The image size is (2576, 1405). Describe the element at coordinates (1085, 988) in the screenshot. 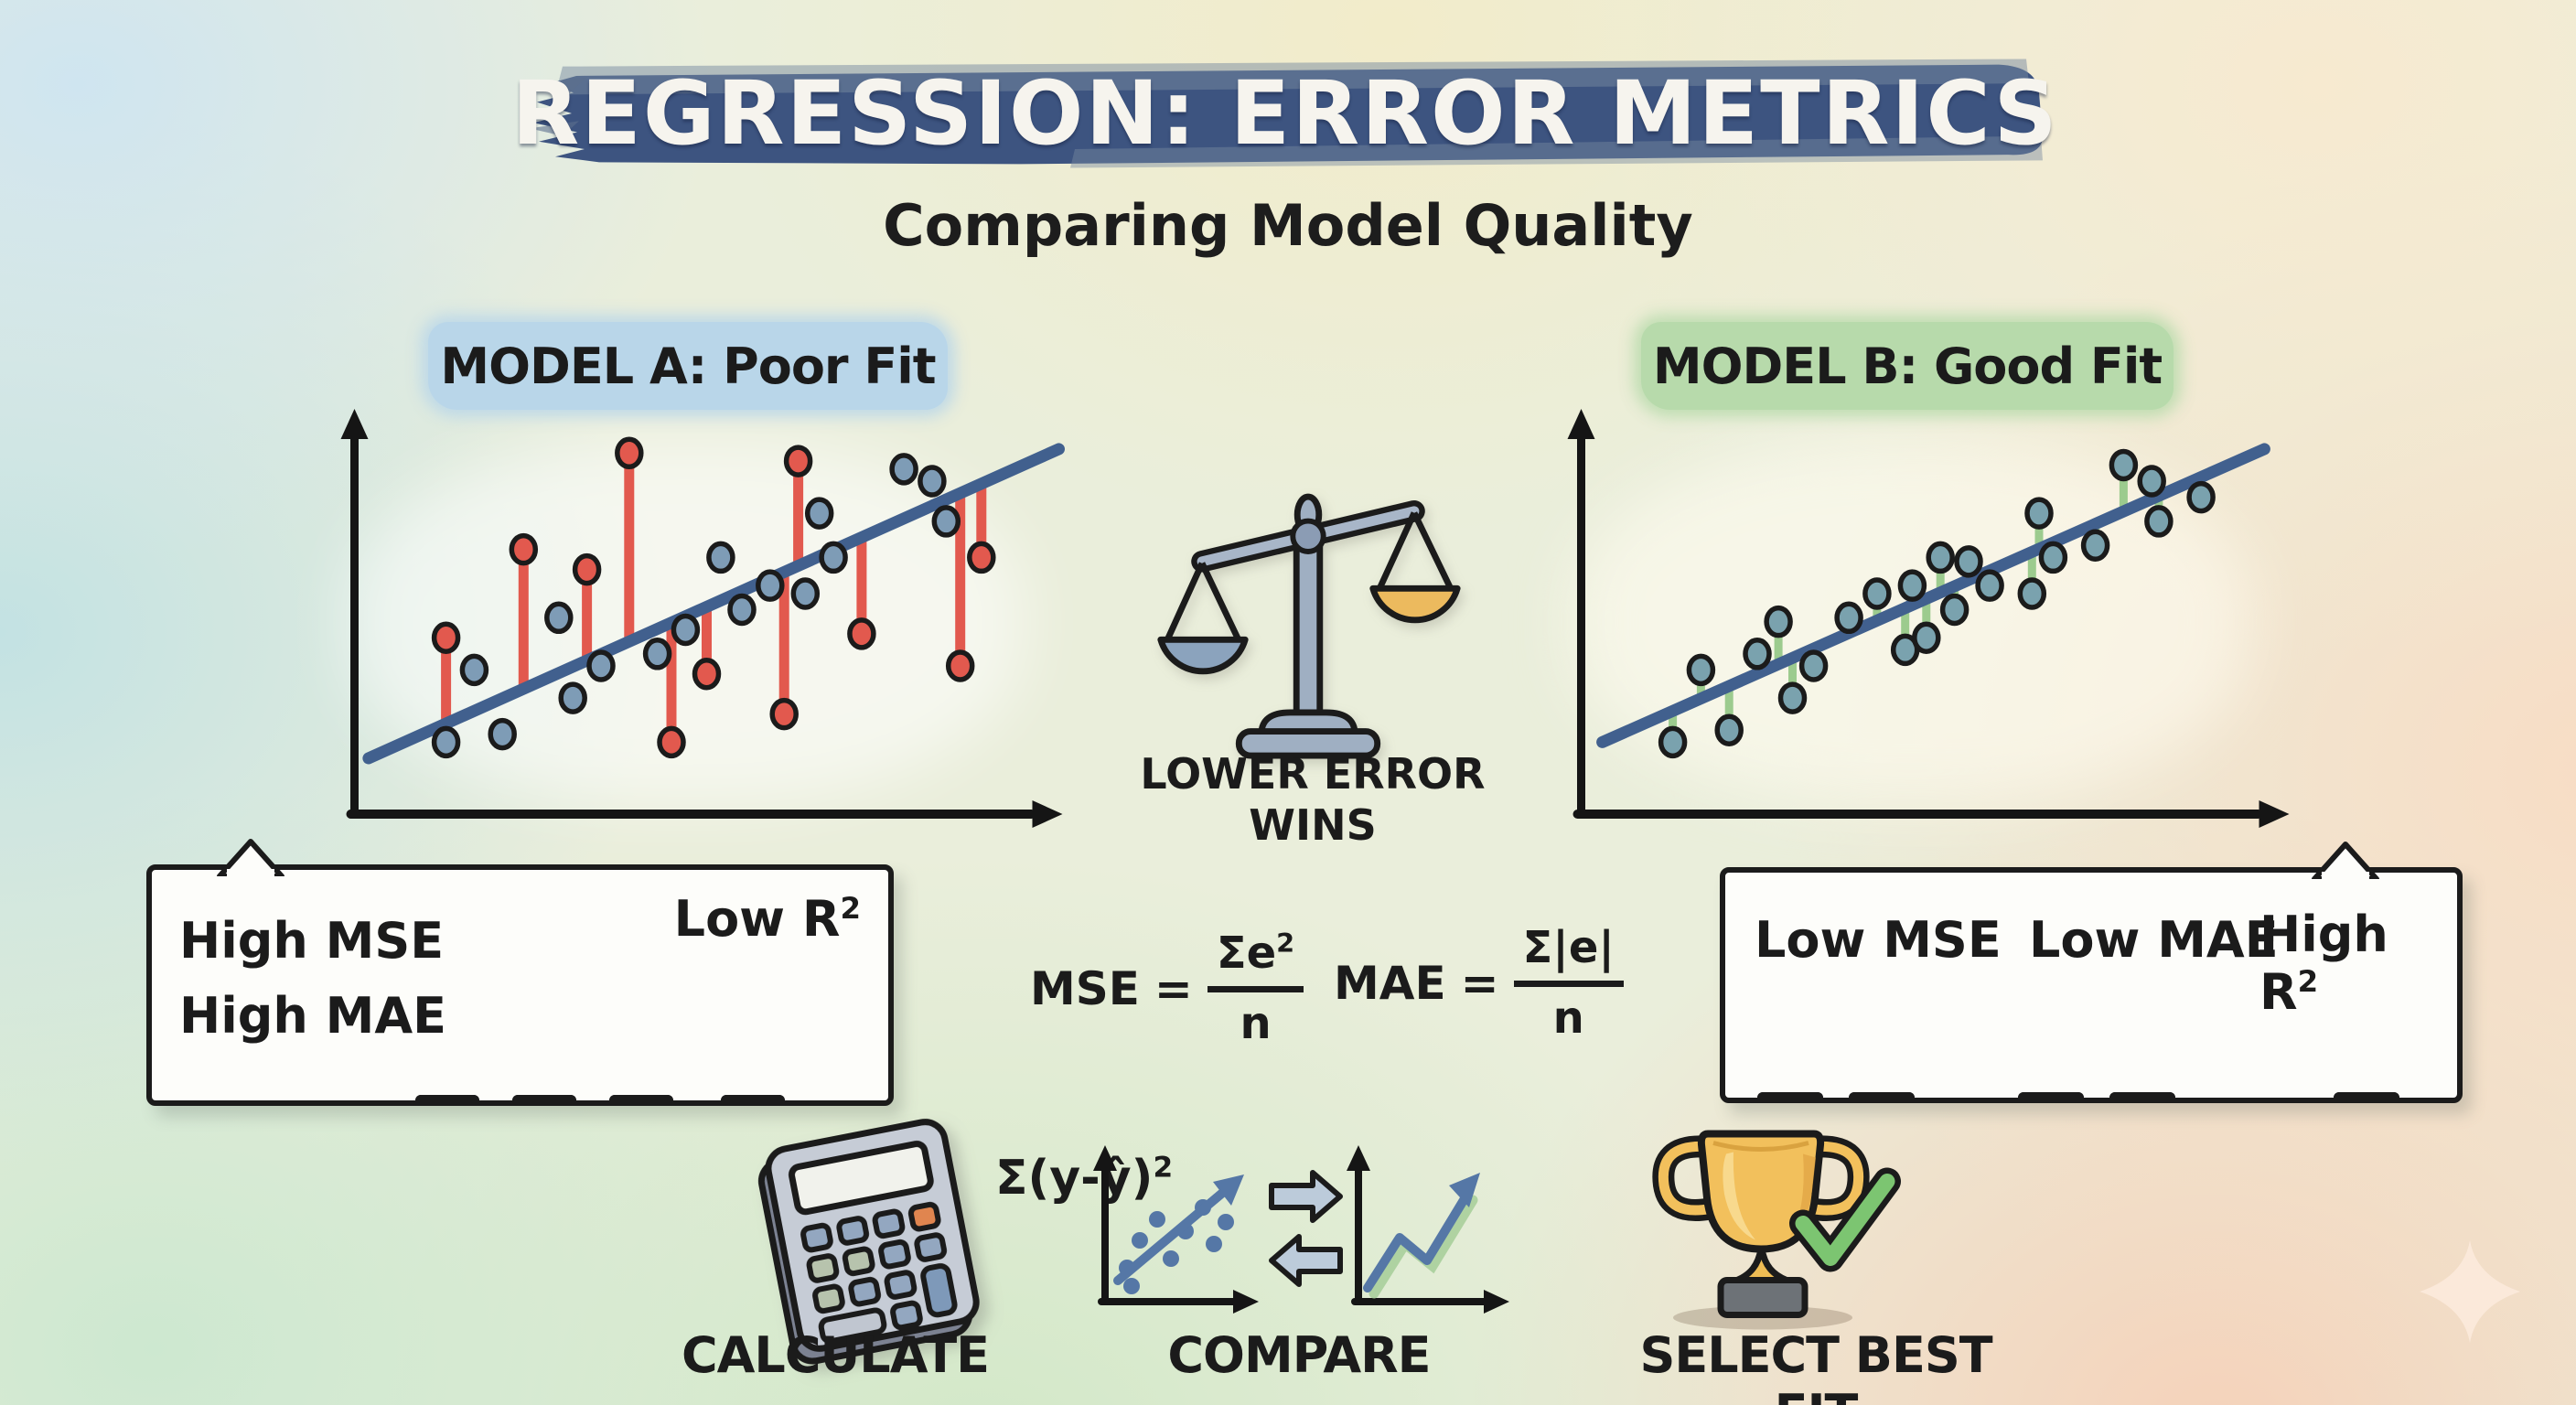

I see `mse-label: MSE` at that location.